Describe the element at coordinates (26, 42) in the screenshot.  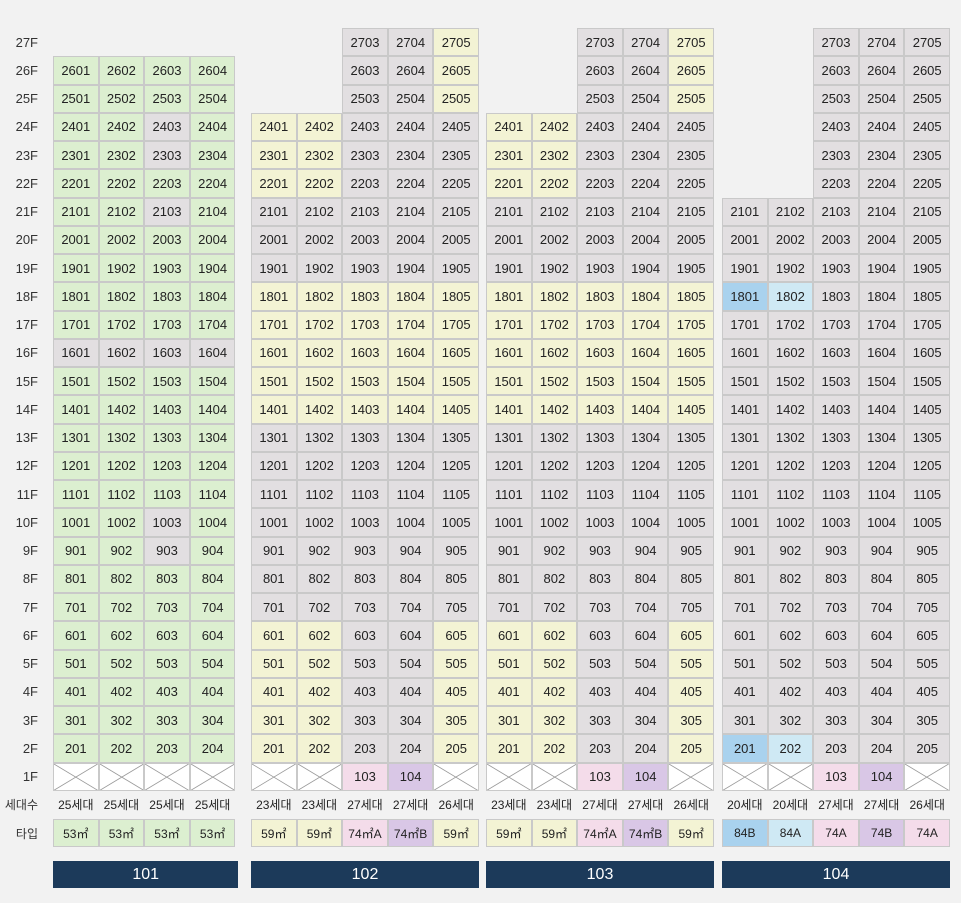
I see `floor-label: 27F` at that location.